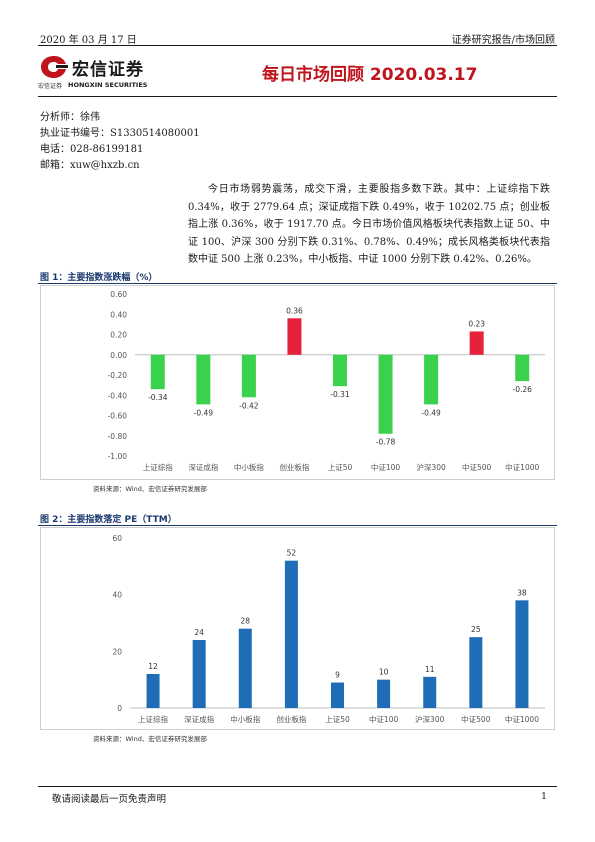 This screenshot has width=595, height=842. What do you see at coordinates (118, 416) in the screenshot?
I see `y-tick-label: -0.60` at bounding box center [118, 416].